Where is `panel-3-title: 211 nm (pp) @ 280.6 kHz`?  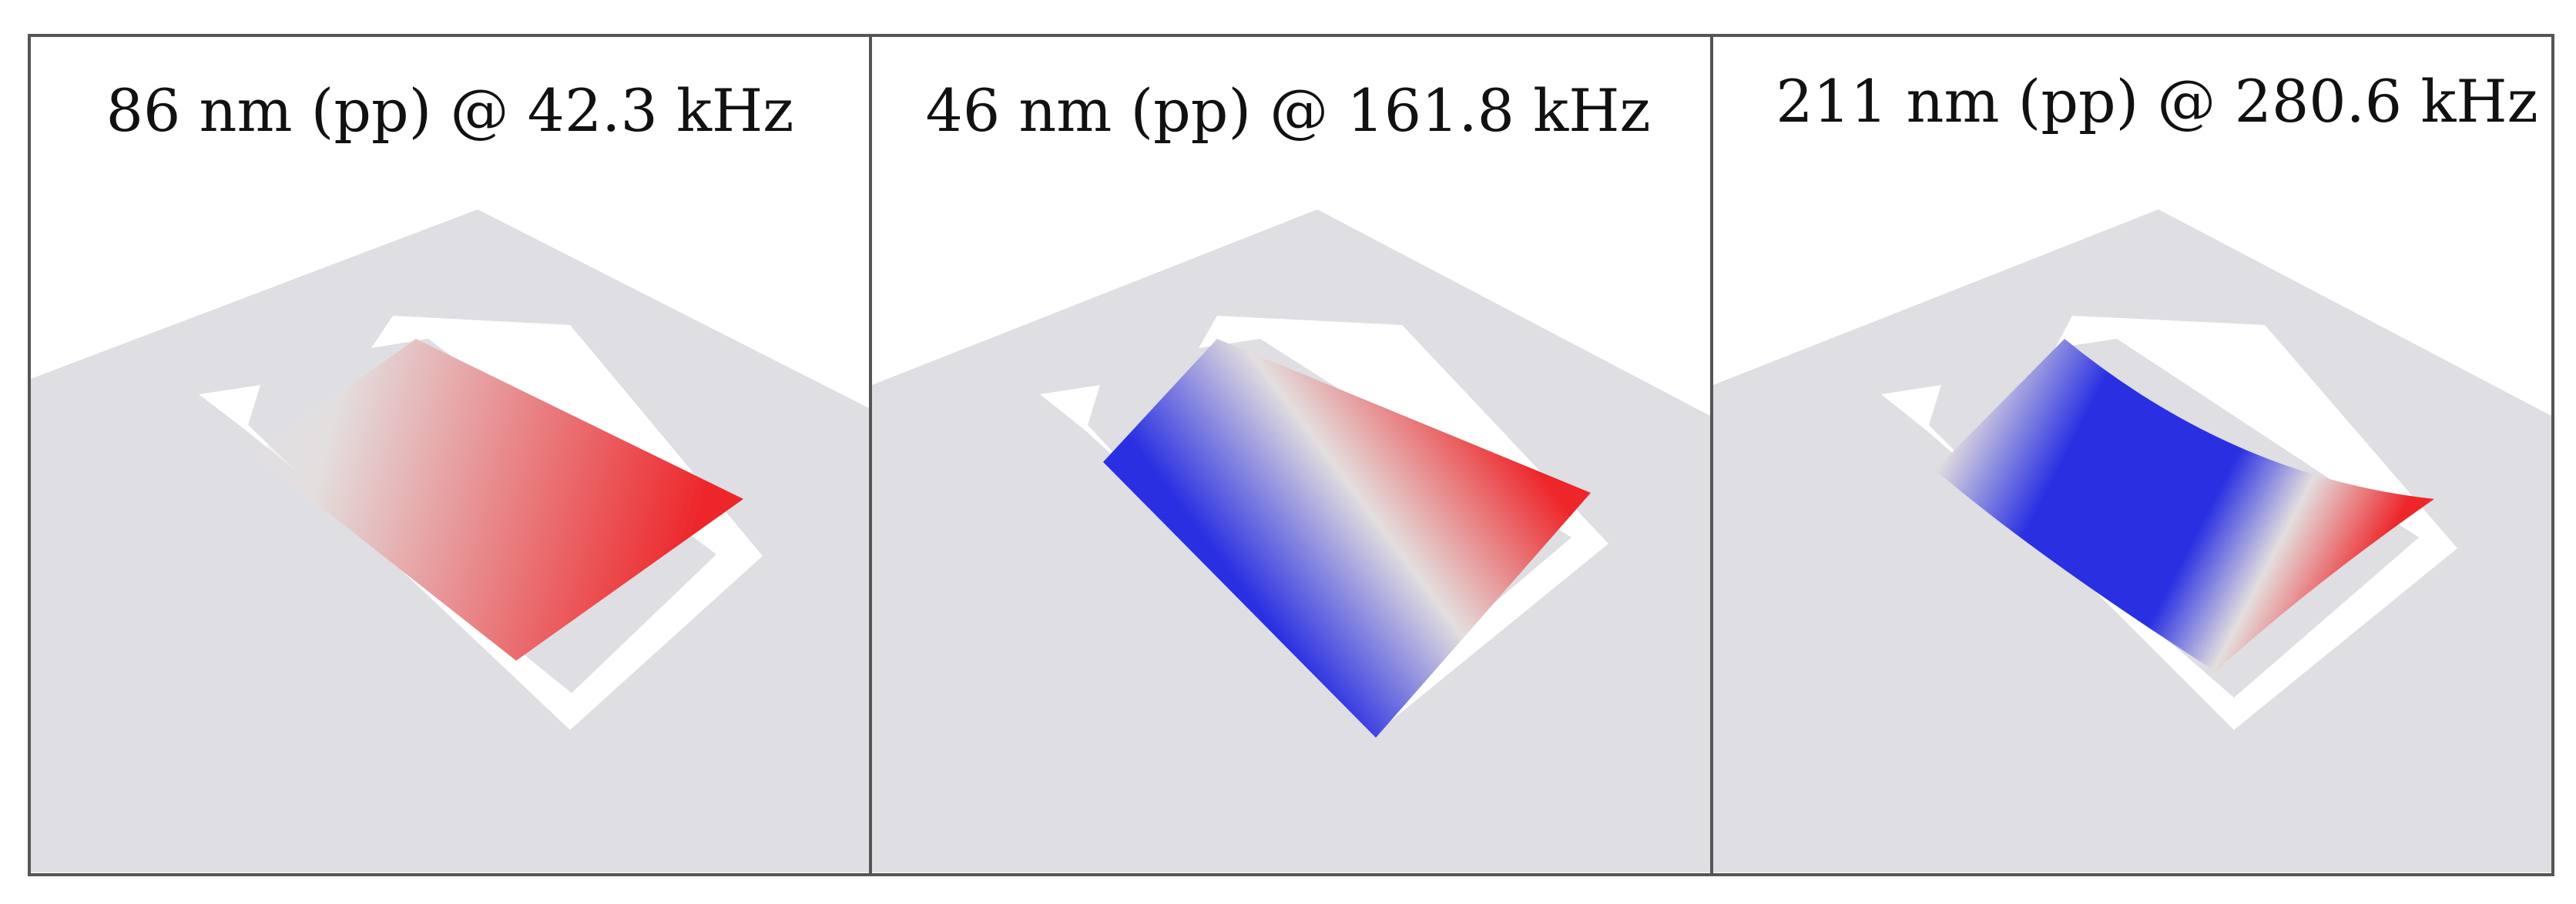 panel-3-title: 211 nm (pp) @ 280.6 kHz is located at coordinates (2156, 101).